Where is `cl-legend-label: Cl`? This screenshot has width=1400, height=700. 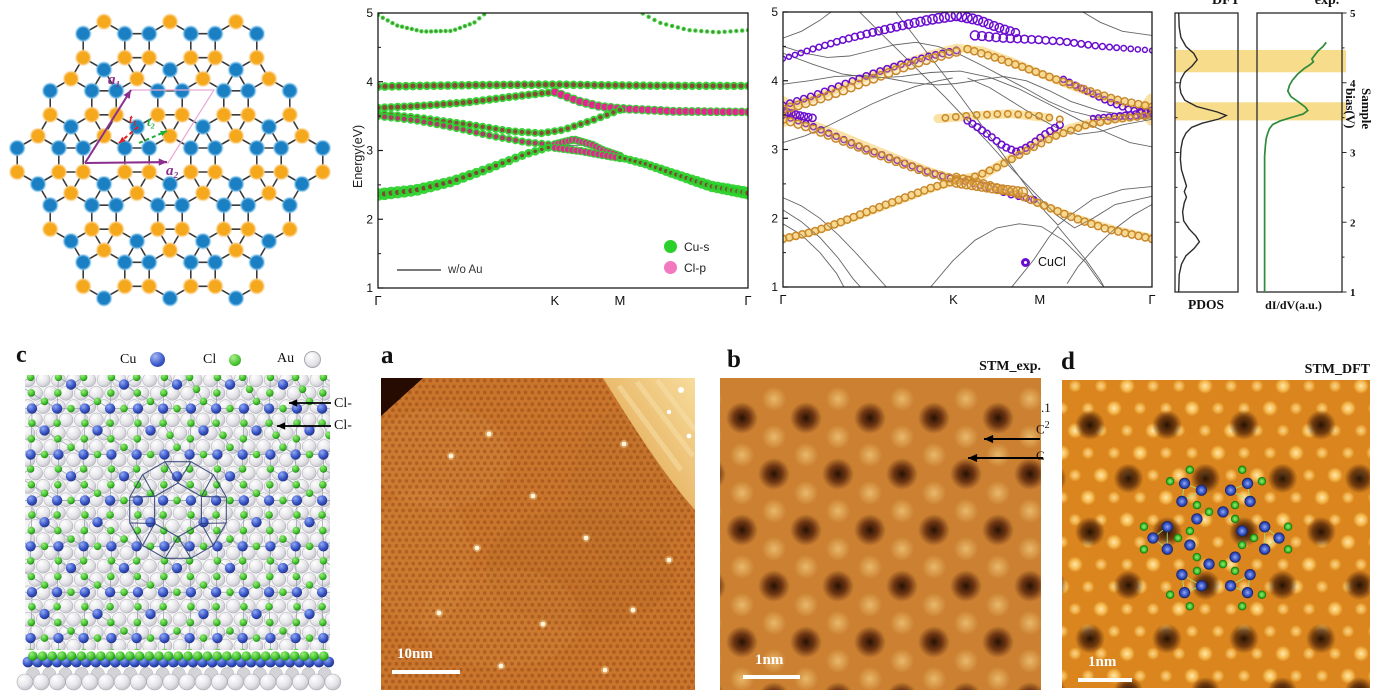
cl-legend-label: Cl is located at coordinates (210, 359).